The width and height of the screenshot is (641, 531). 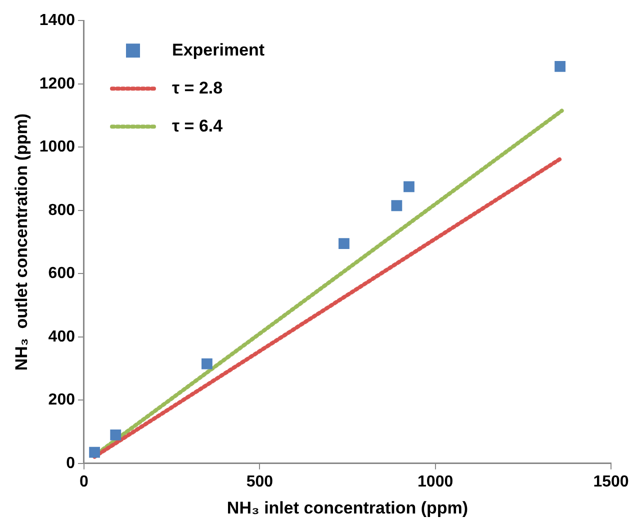 I want to click on y-tick-label: 0, so click(x=71, y=463).